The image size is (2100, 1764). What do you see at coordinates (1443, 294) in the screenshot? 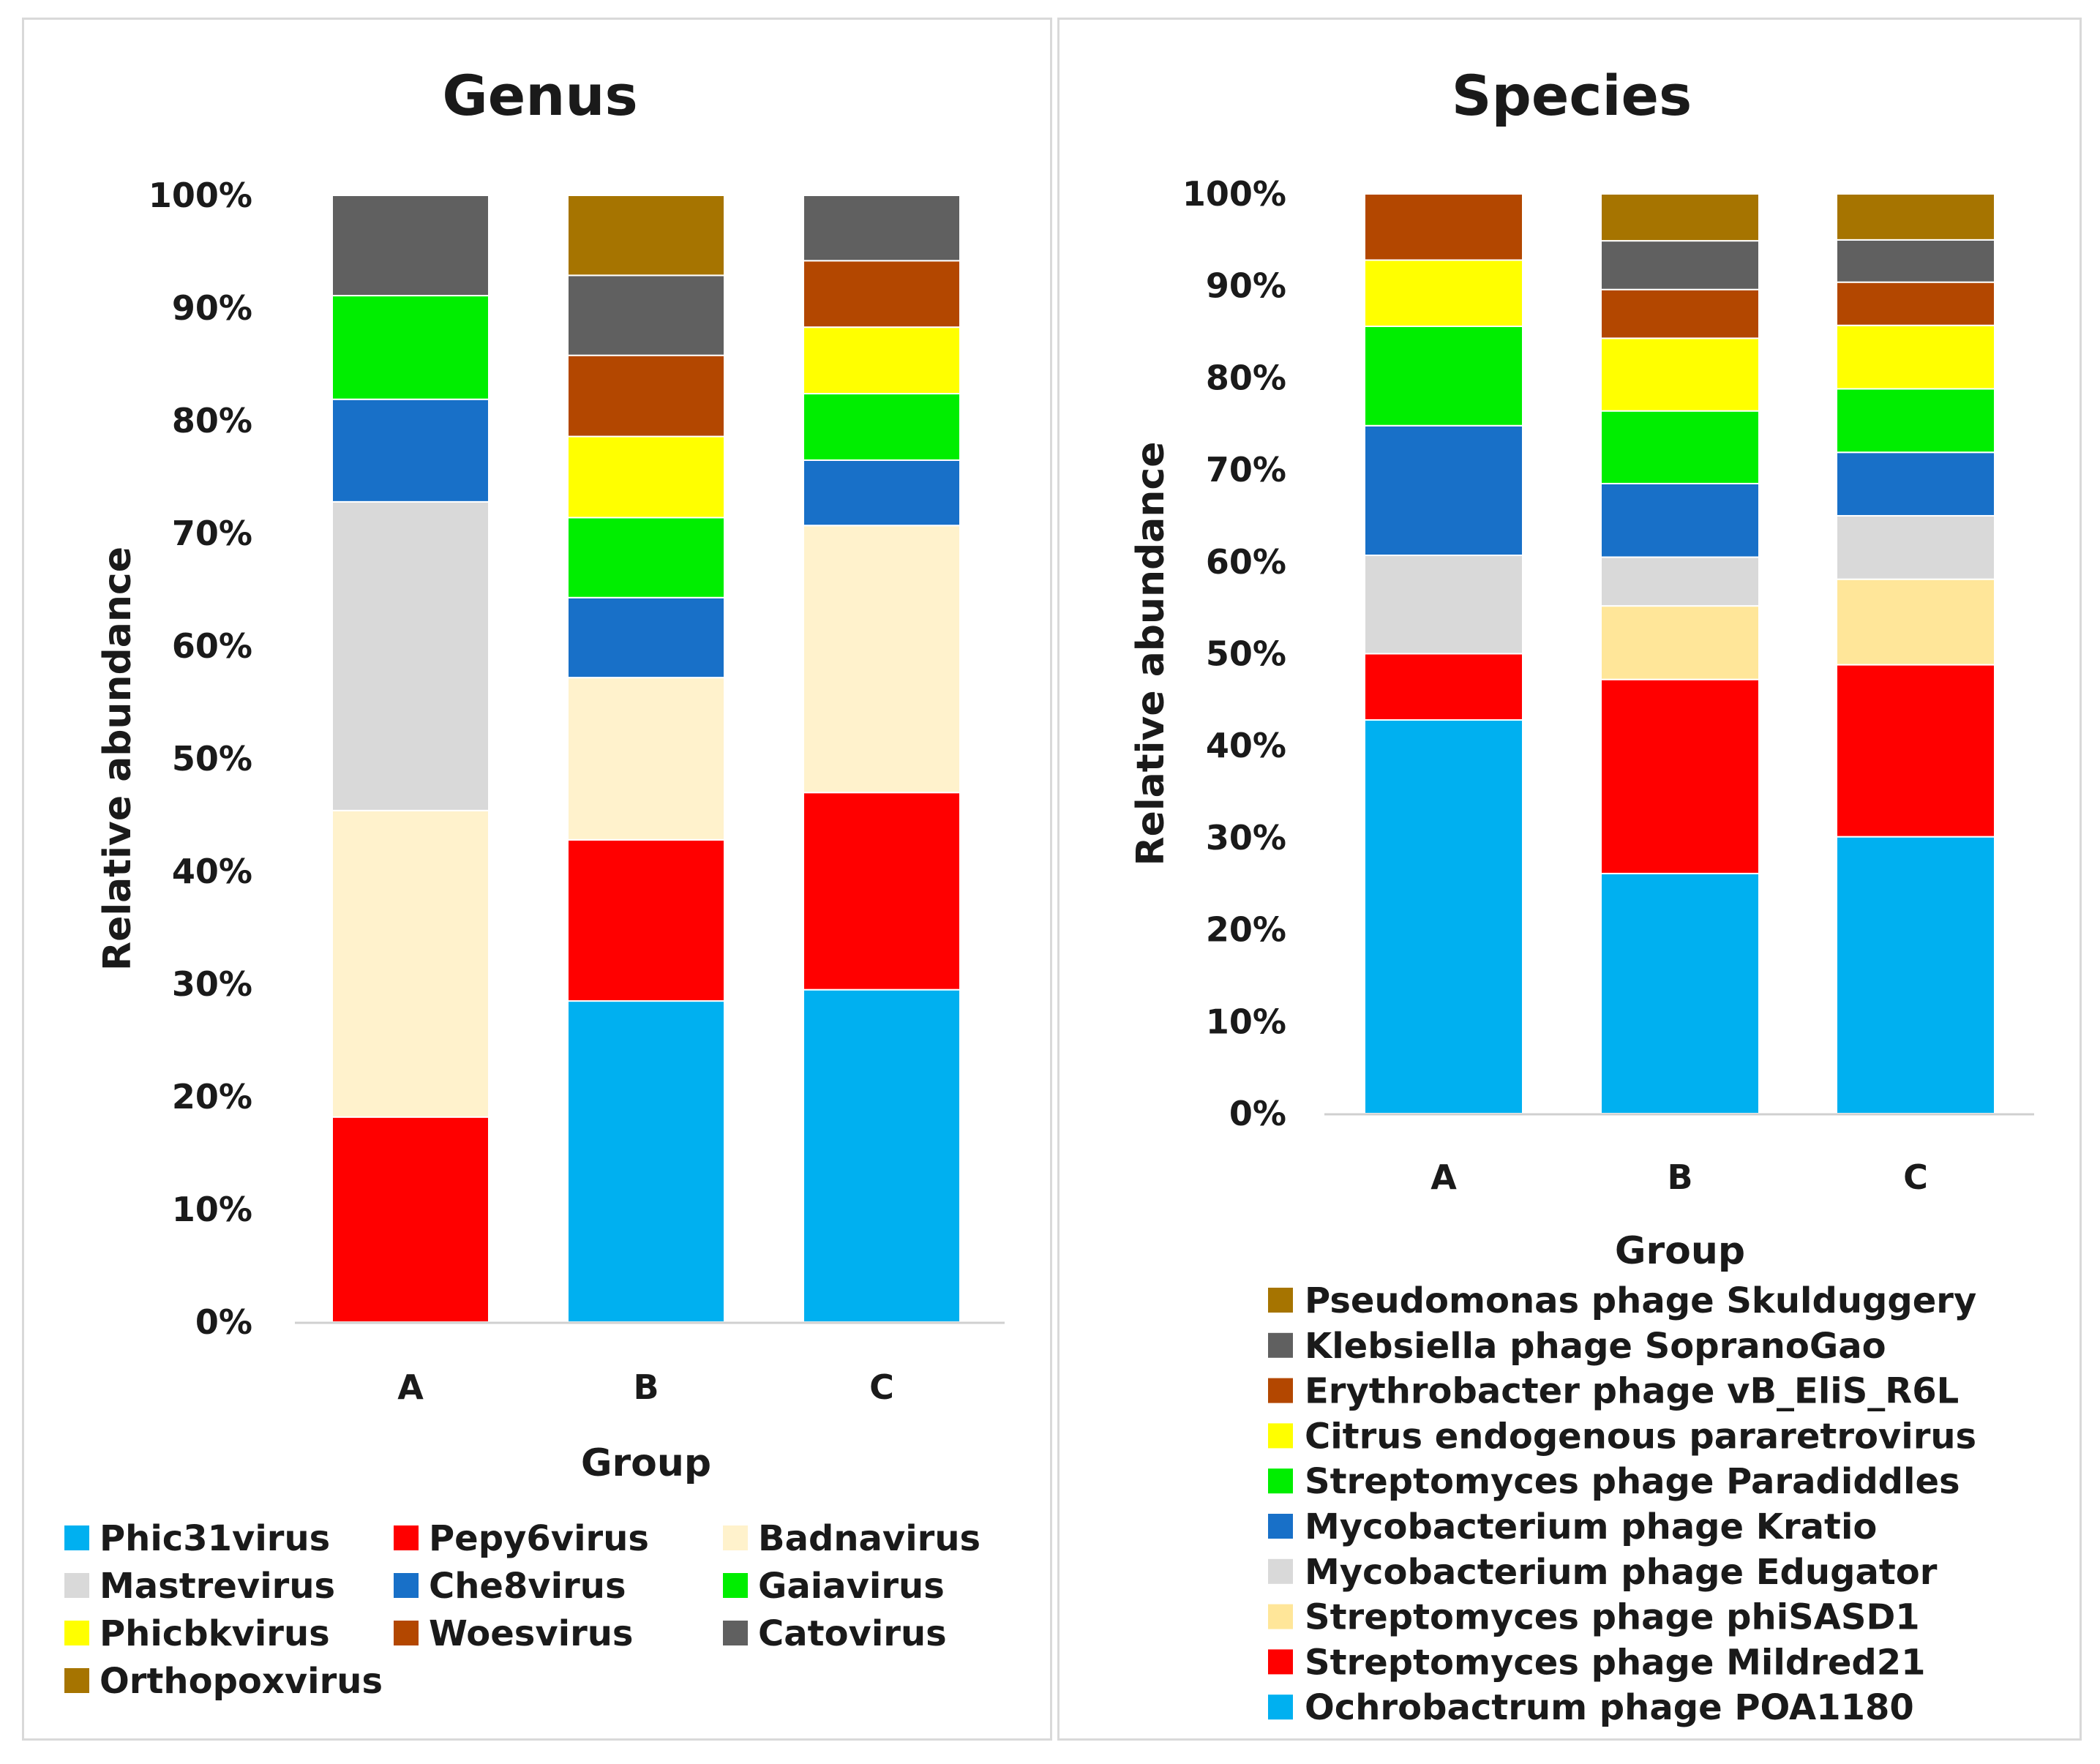
I see `bar-segment-a-citrus-endogenous-pararetrovirus` at bounding box center [1443, 294].